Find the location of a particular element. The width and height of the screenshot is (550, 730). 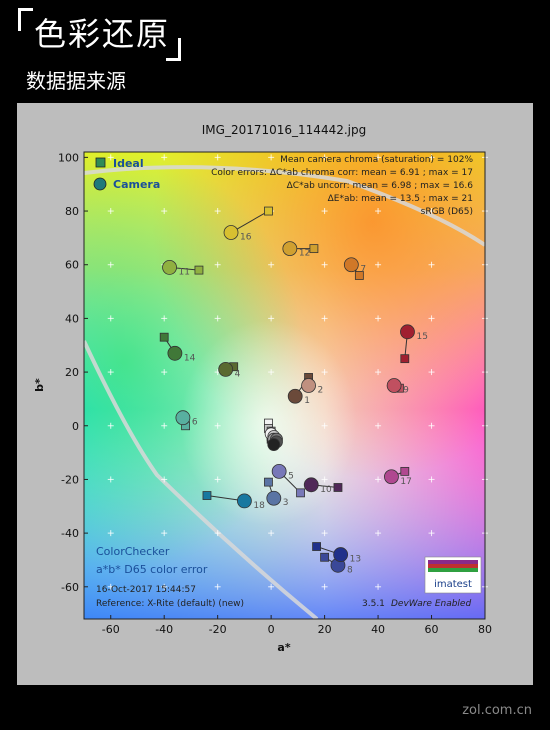

y-tick-label: 100 is located at coordinates (68, 157).